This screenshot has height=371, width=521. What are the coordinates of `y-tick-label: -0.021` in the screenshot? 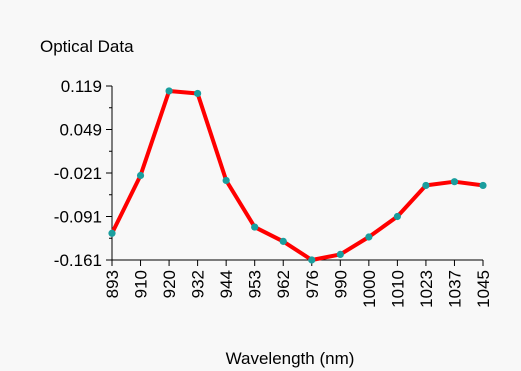 It's located at (78, 173).